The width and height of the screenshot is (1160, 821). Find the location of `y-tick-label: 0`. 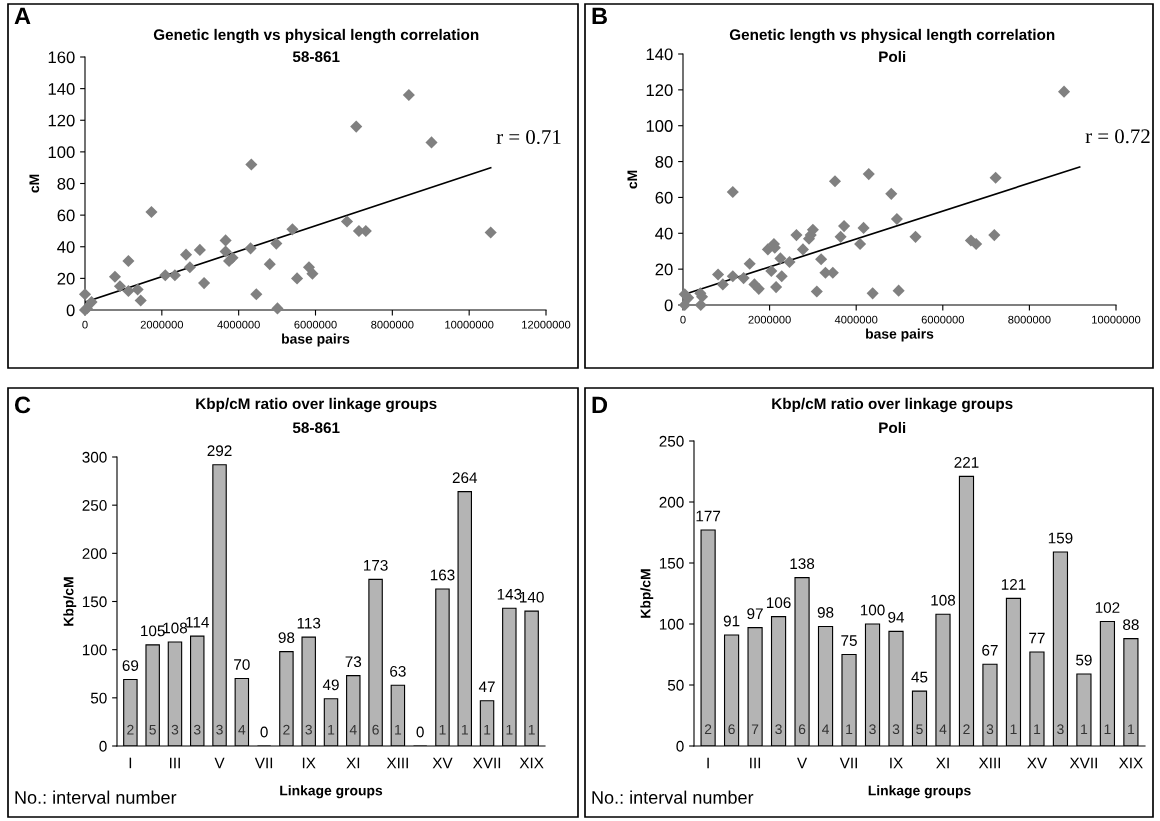

y-tick-label: 0 is located at coordinates (680, 746).